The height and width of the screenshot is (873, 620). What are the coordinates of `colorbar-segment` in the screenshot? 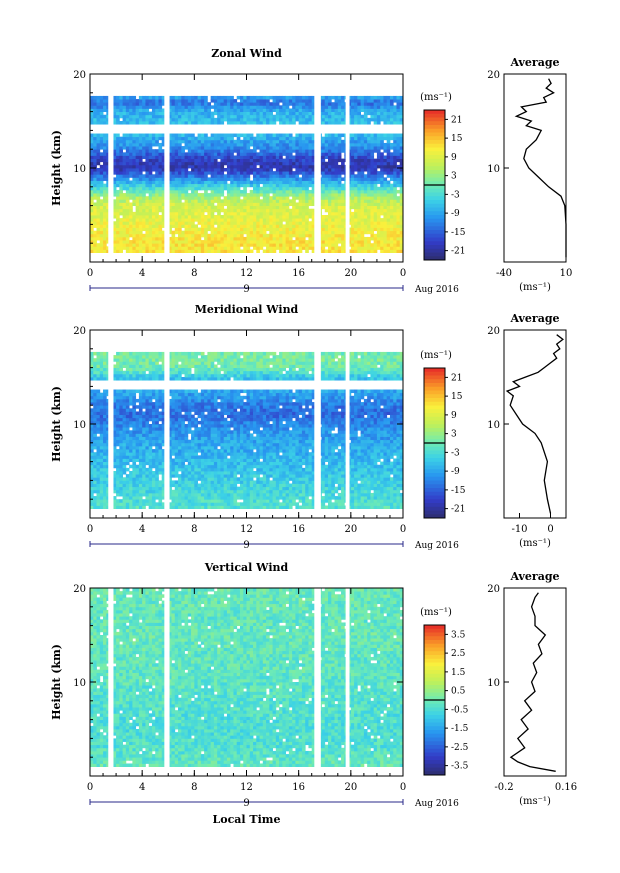 It's located at (434, 190).